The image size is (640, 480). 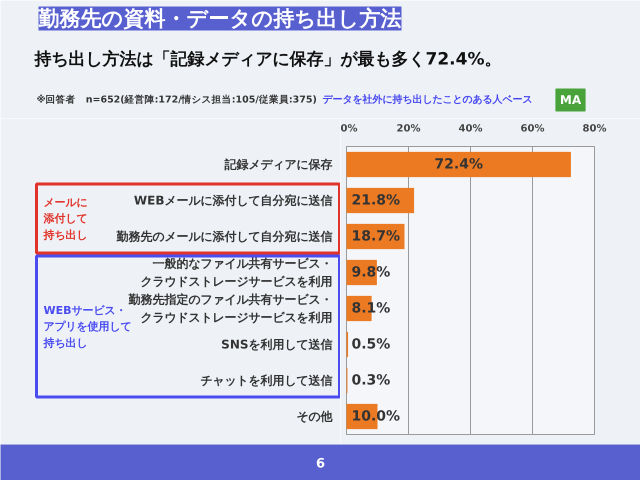 I want to click on x-tick-label: 20%, so click(x=408, y=129).